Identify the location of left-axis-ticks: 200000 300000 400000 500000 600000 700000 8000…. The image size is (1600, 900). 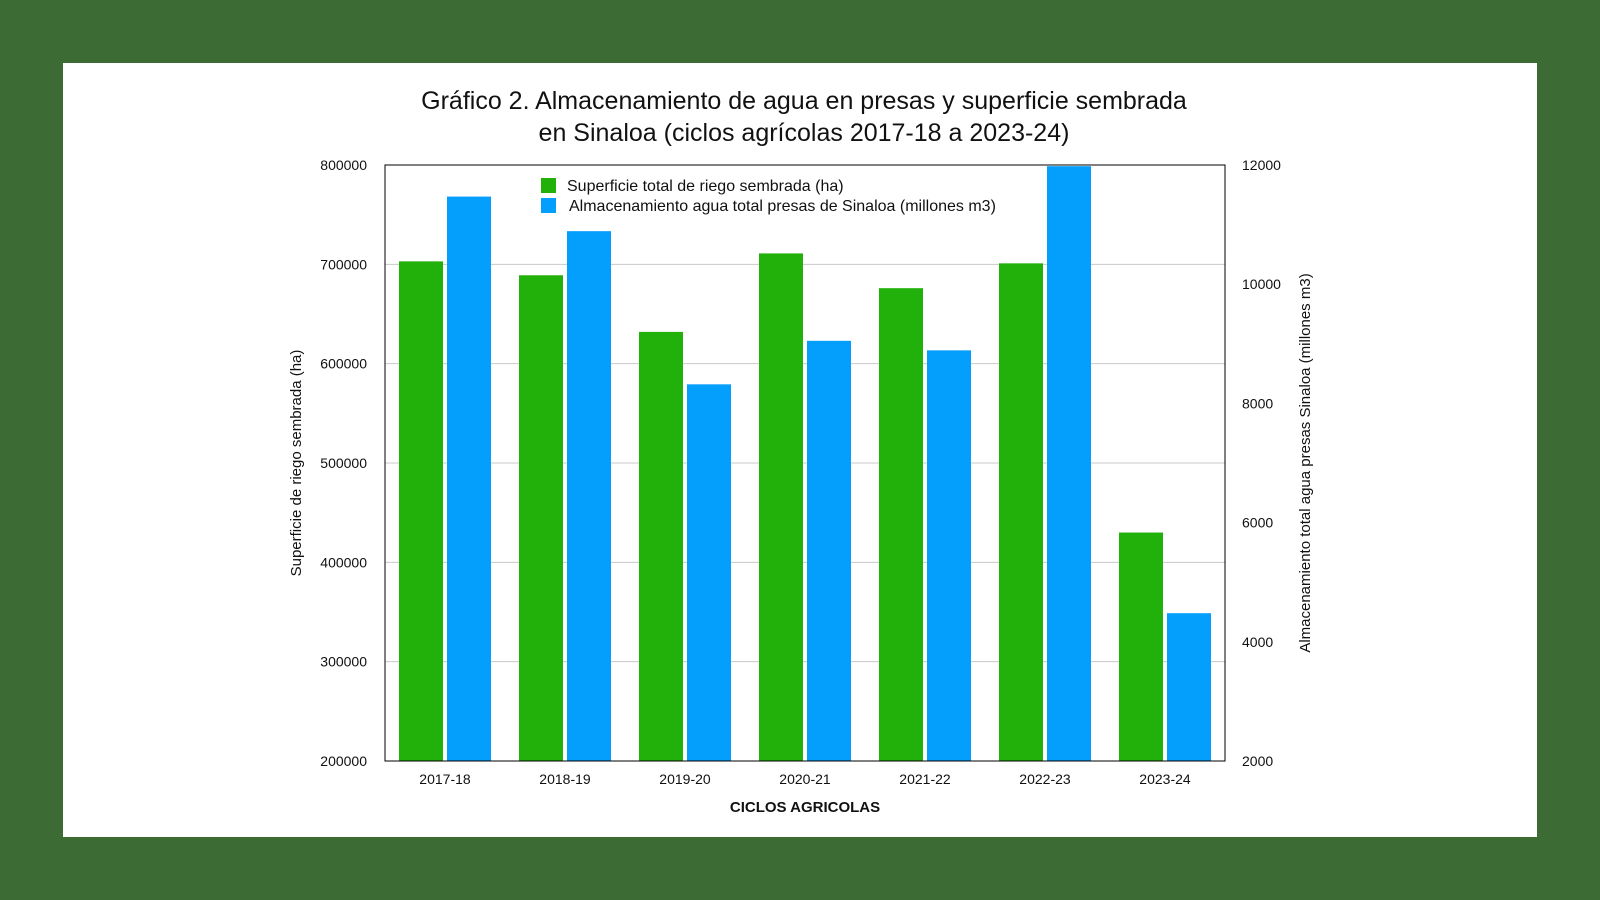
(343, 463).